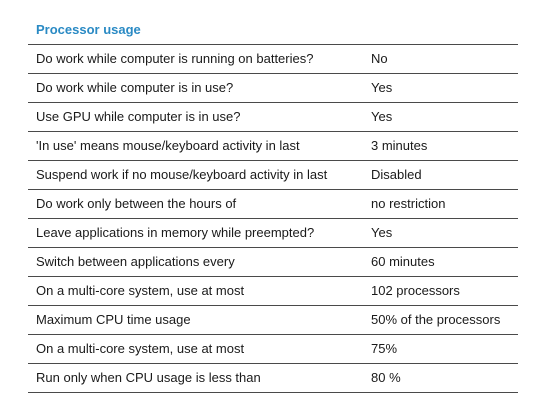  I want to click on table-row: On a multi-core system, use at most 75%, so click(273, 349).